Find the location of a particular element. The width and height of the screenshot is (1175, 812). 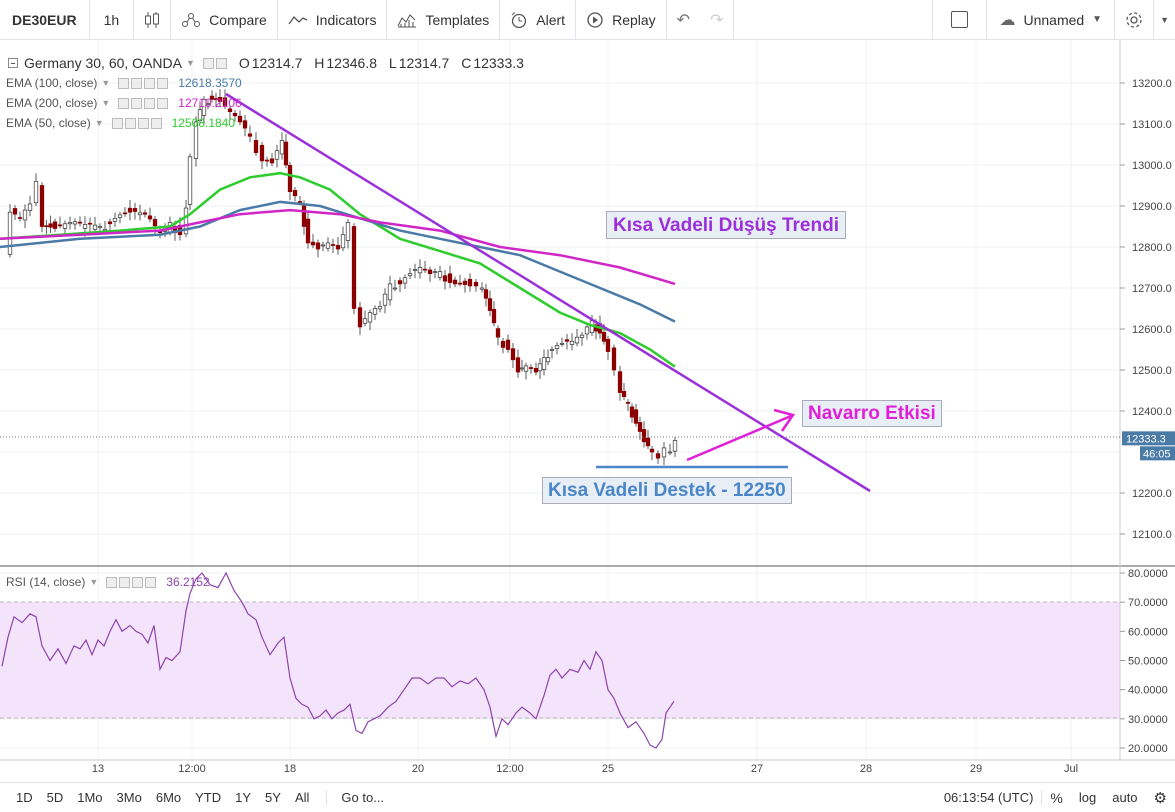

alarm-clock-icon is located at coordinates (519, 19).